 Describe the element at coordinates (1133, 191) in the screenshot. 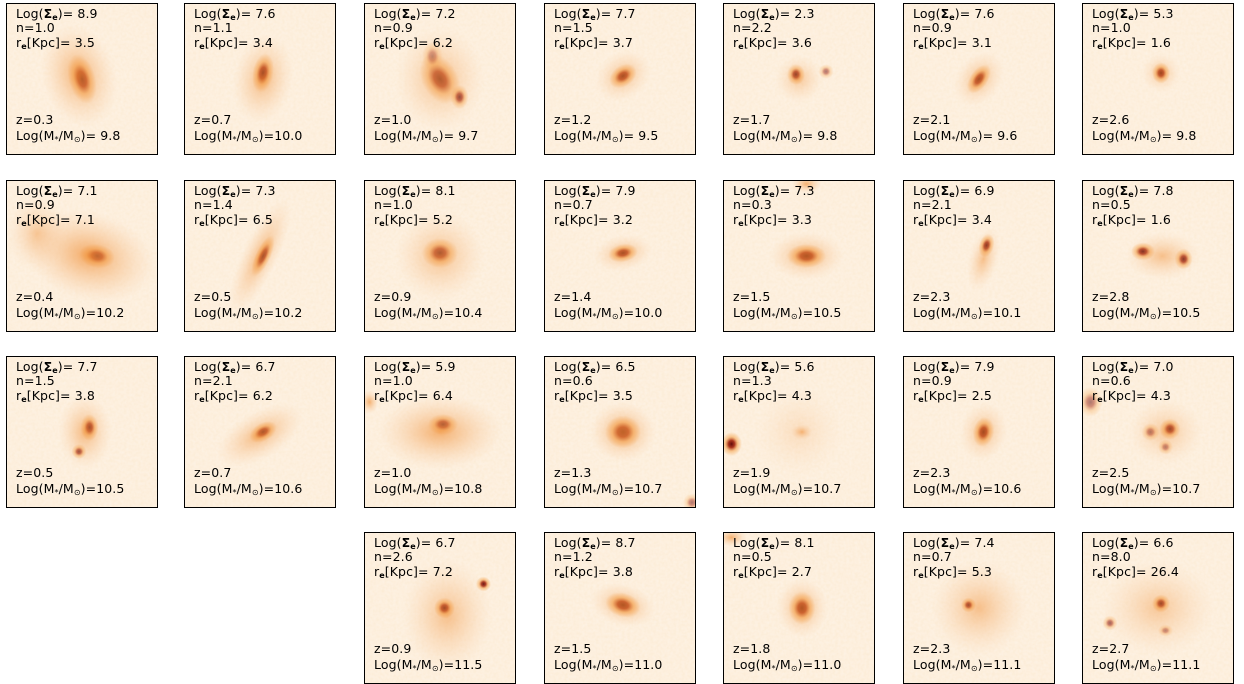

I see `surface-density-label: Log(Σe)= 7.8` at that location.